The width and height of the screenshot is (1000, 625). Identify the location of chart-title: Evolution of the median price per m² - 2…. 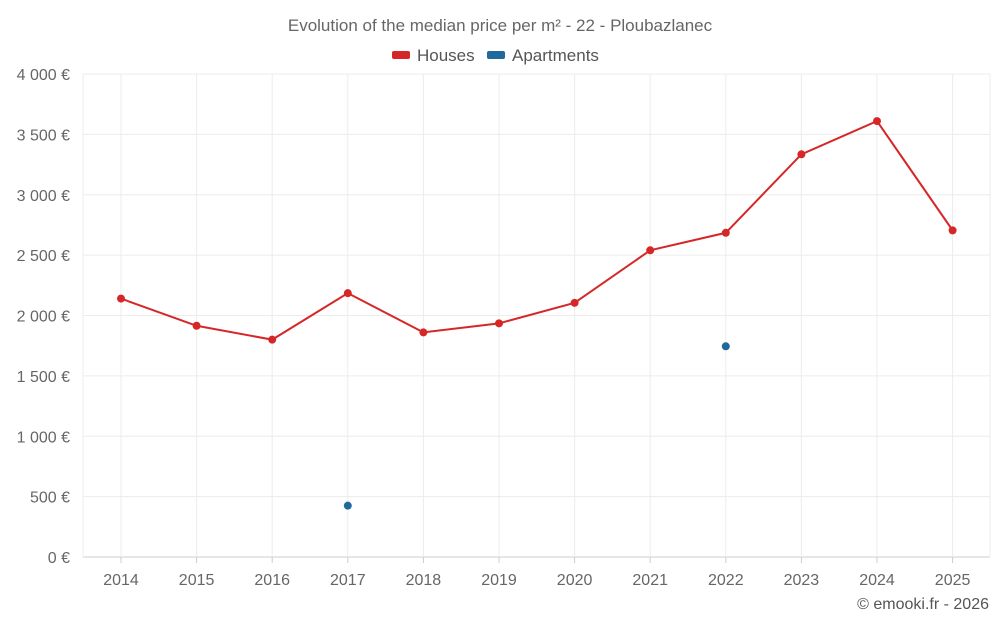
(500, 25).